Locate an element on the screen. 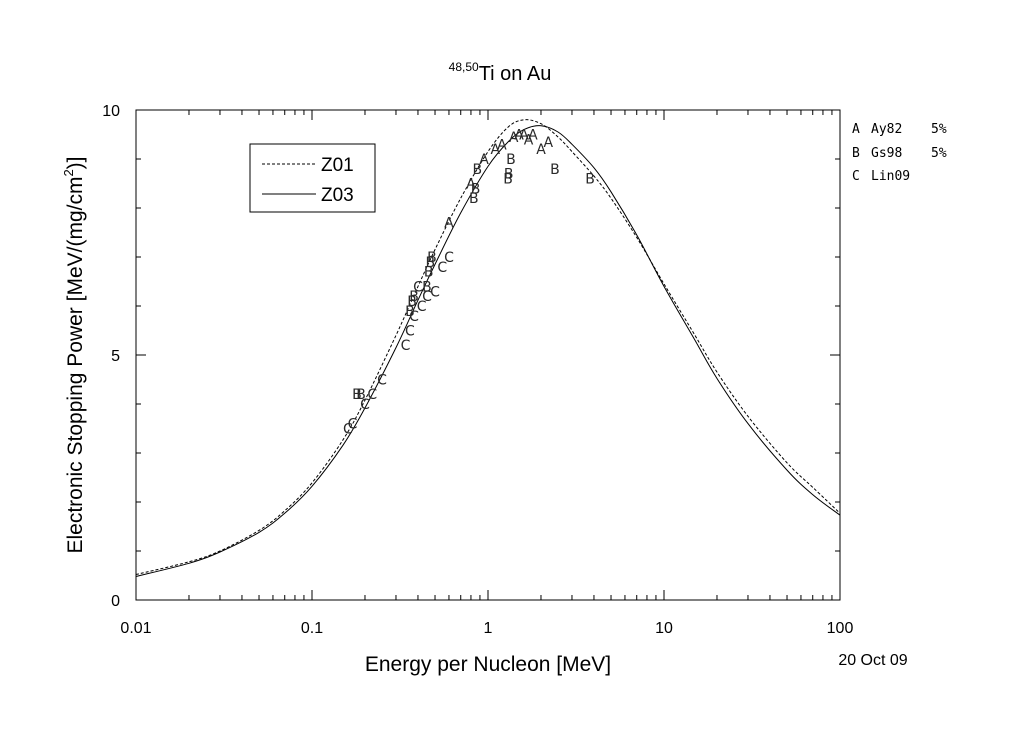  x-tick-label: 0.1 is located at coordinates (312, 628).